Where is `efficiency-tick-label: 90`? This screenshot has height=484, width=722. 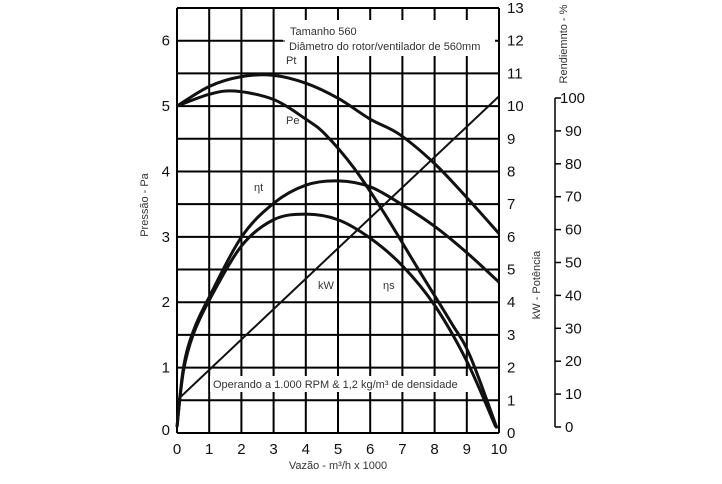 efficiency-tick-label: 90 is located at coordinates (573, 131).